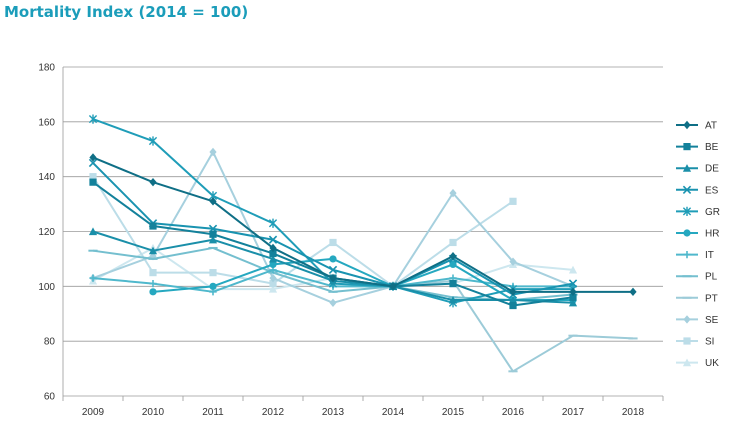 This screenshot has width=743, height=425. Describe the element at coordinates (393, 412) in the screenshot. I see `x-tick-label: 2014` at that location.